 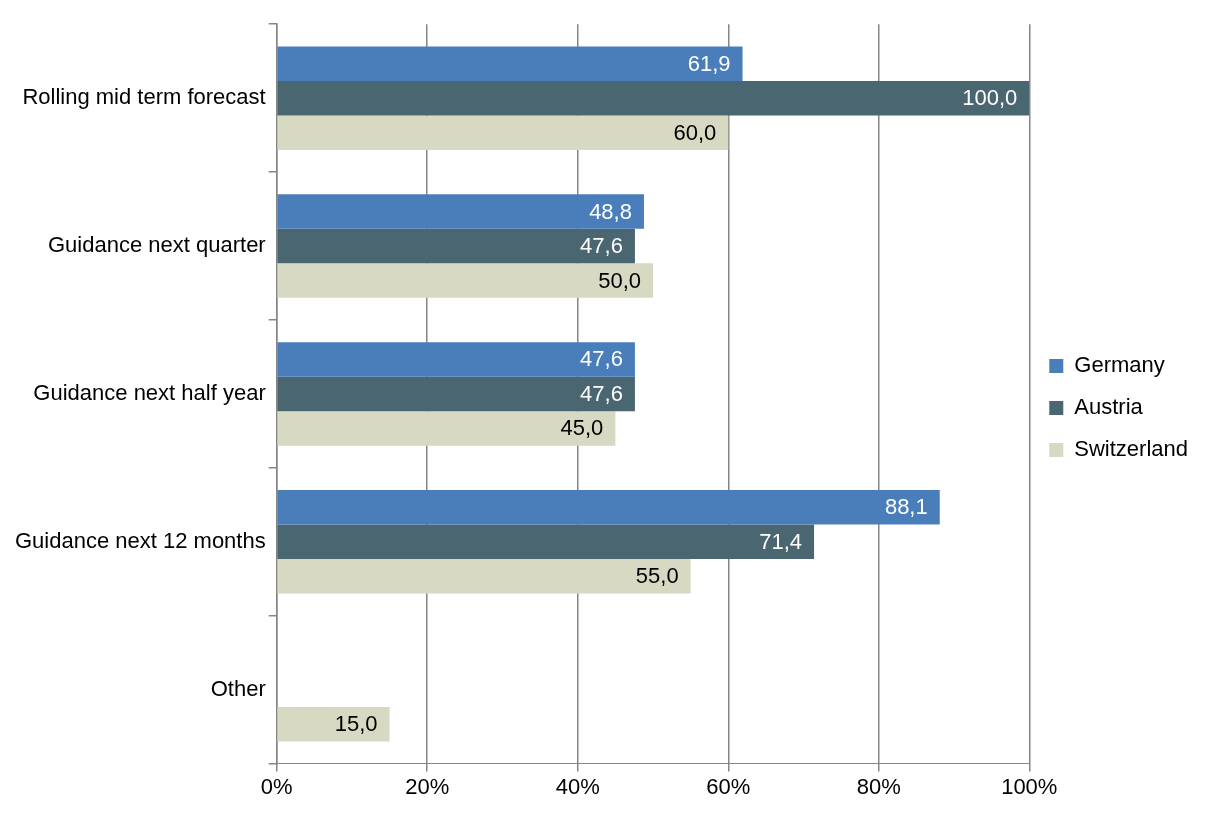 I want to click on data-label: 50,0, so click(x=619, y=280).